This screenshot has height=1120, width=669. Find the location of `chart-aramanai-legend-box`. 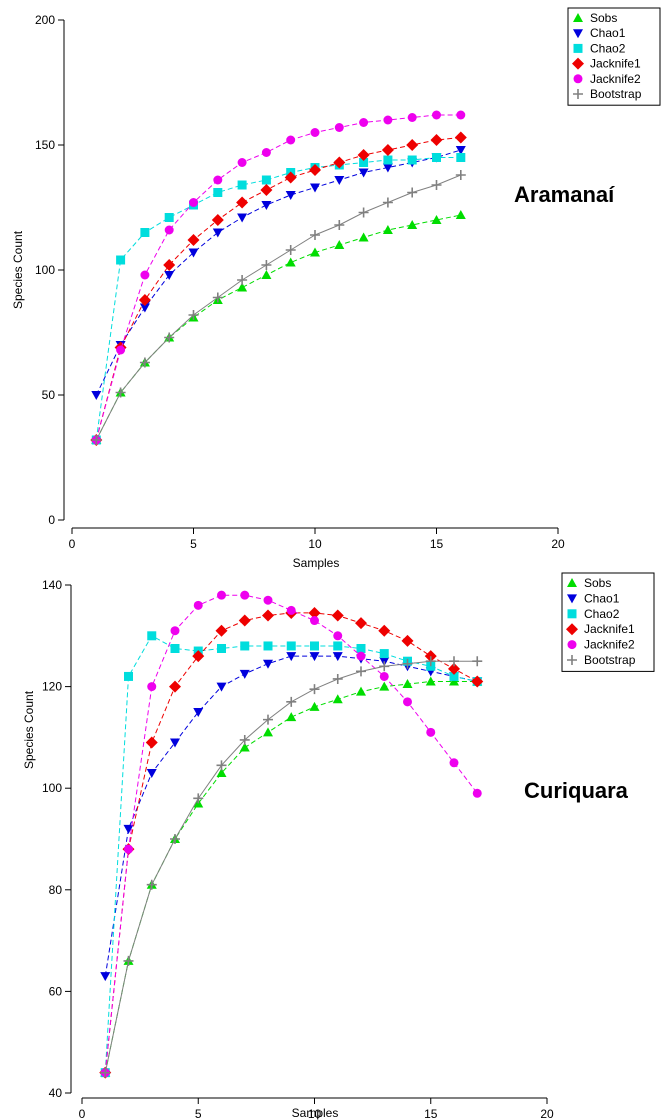

chart-aramanai-legend-box is located at coordinates (614, 56).